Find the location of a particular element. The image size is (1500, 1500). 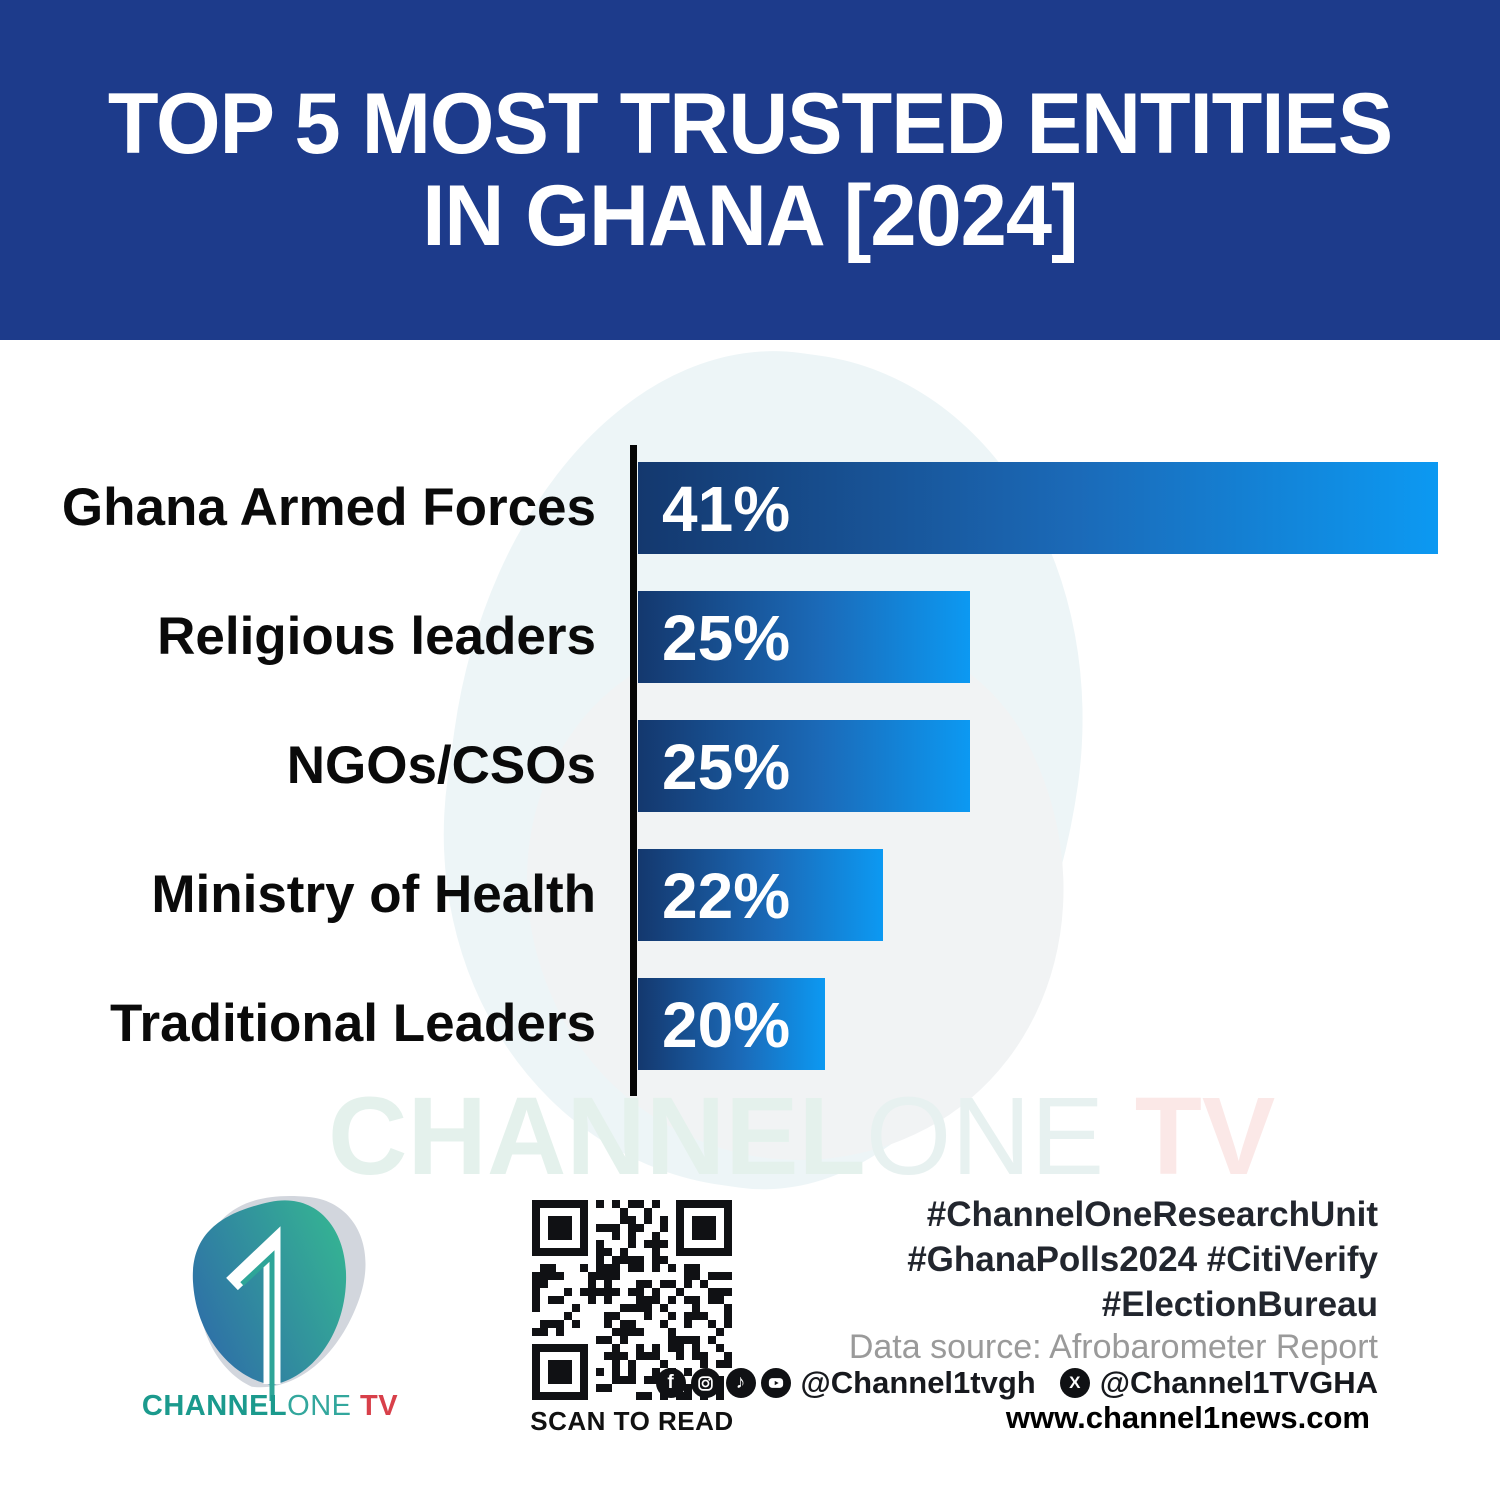

bar-value-label: 41% is located at coordinates (726, 509).